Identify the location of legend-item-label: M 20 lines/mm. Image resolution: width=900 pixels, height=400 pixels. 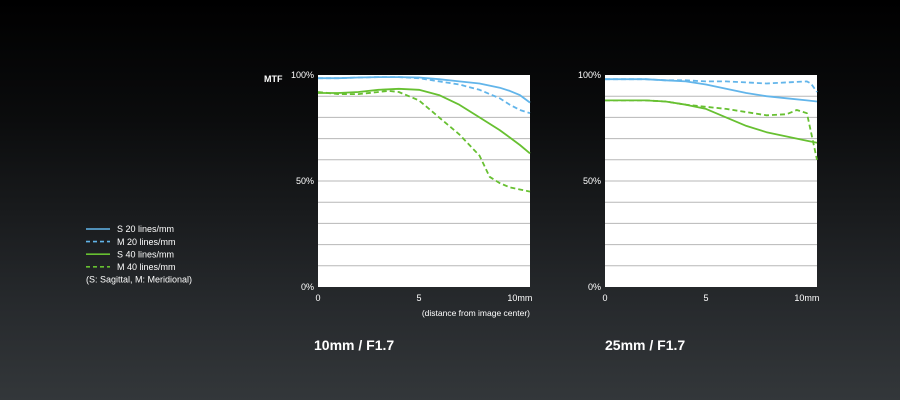
(146, 242).